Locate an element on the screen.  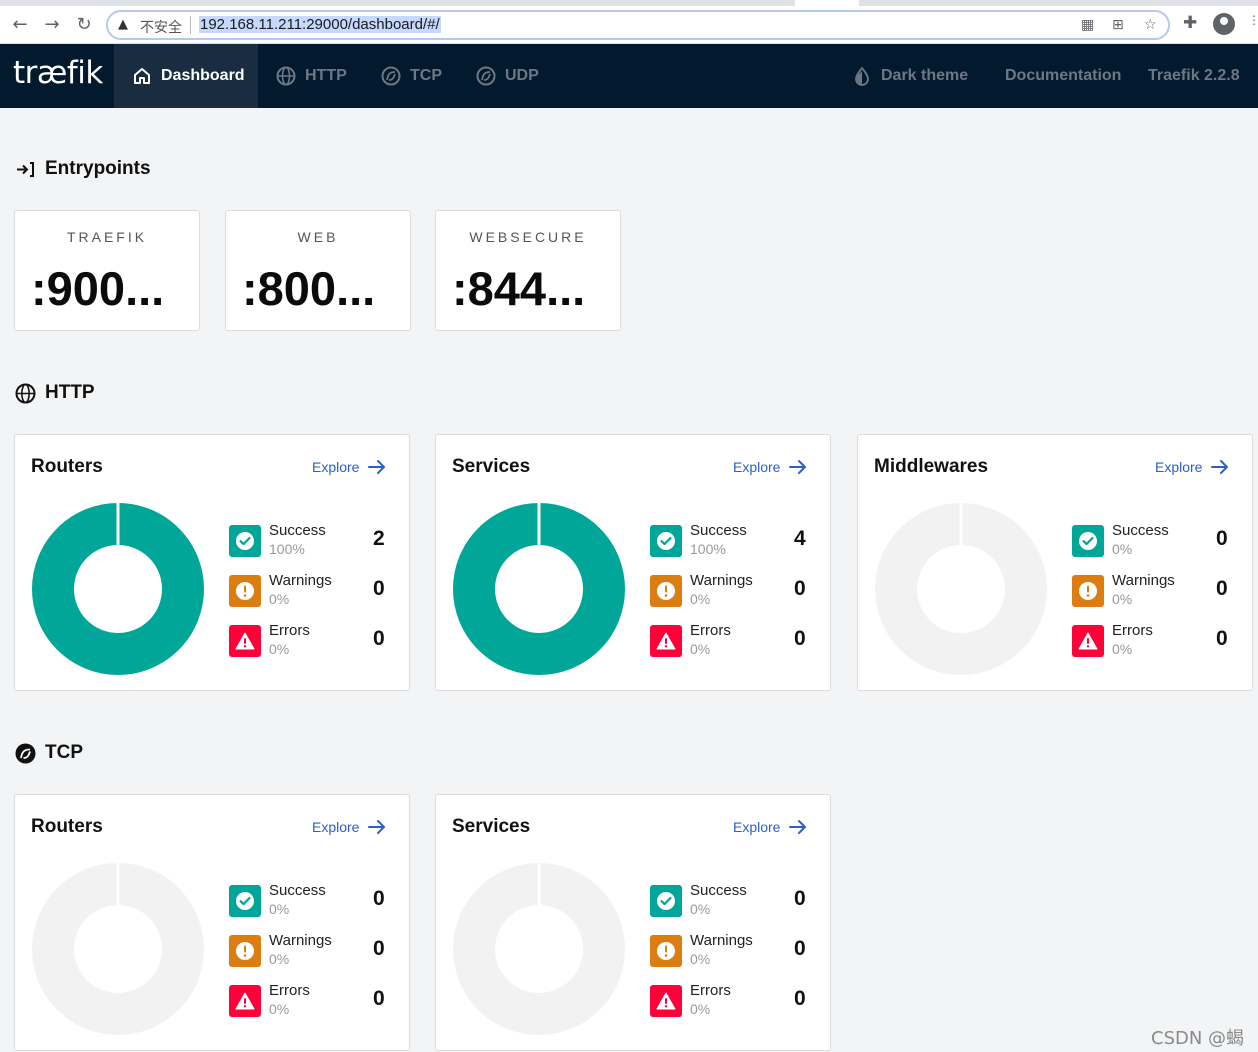
nav-tcp: TCP is located at coordinates (411, 76).